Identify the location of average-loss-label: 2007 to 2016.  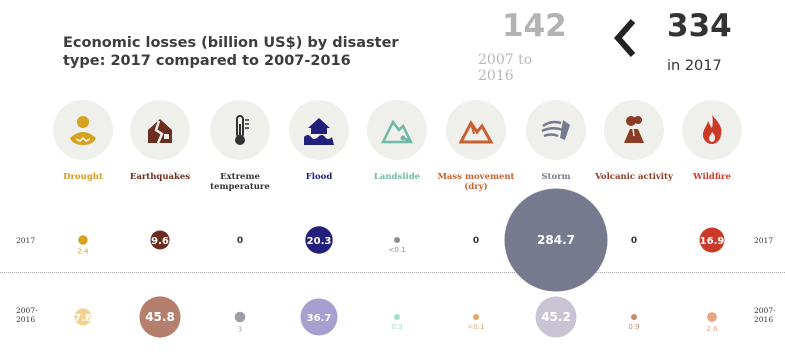
(505, 68).